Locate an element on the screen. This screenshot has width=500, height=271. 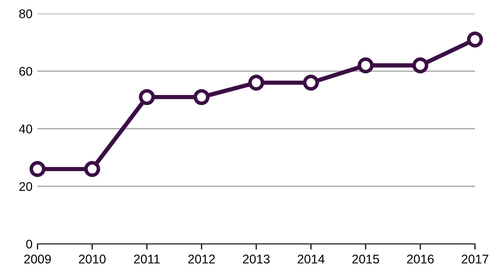
x-tick-label: 2016 is located at coordinates (420, 259).